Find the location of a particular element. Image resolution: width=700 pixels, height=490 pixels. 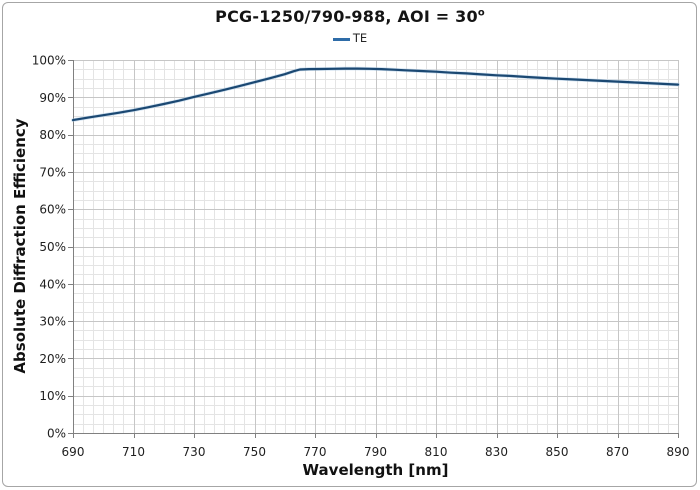

chart-title: PCG-1250/790-988, AOI = 30o is located at coordinates (350, 16).